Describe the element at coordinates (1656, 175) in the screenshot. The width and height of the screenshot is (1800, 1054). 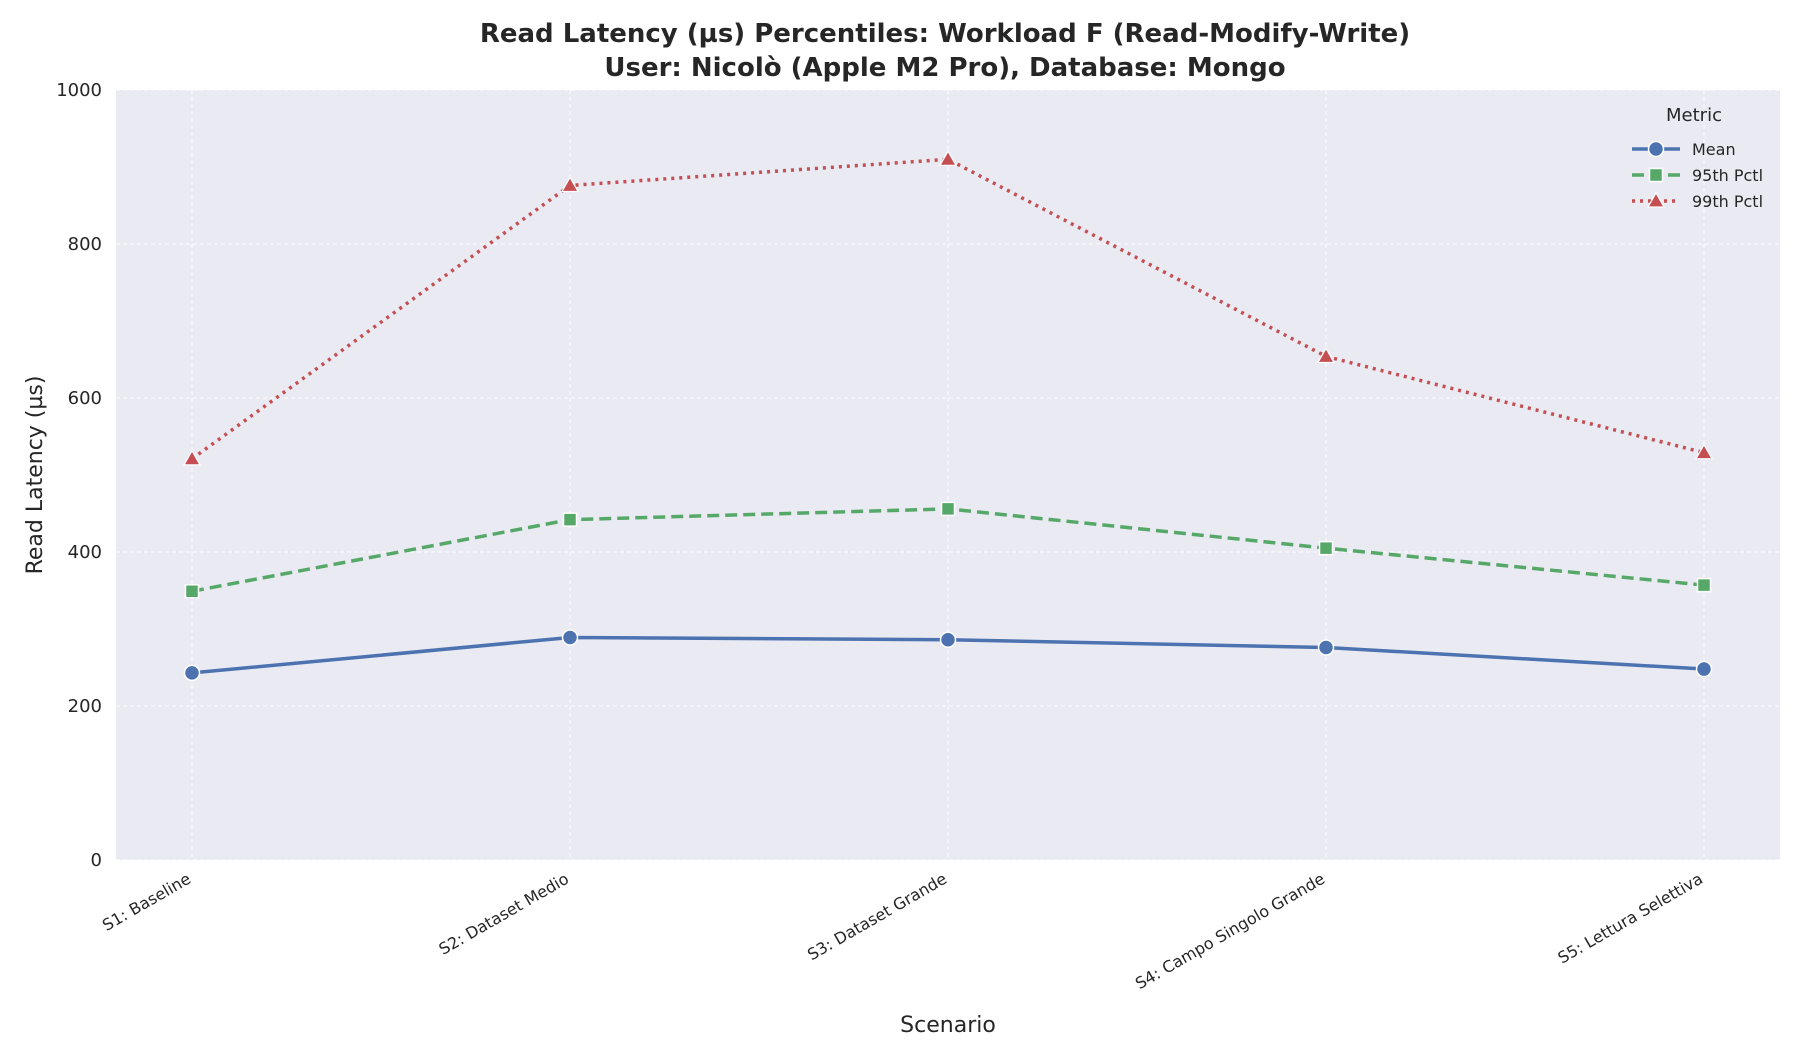
I see `legend-marker-95th-pctl` at that location.